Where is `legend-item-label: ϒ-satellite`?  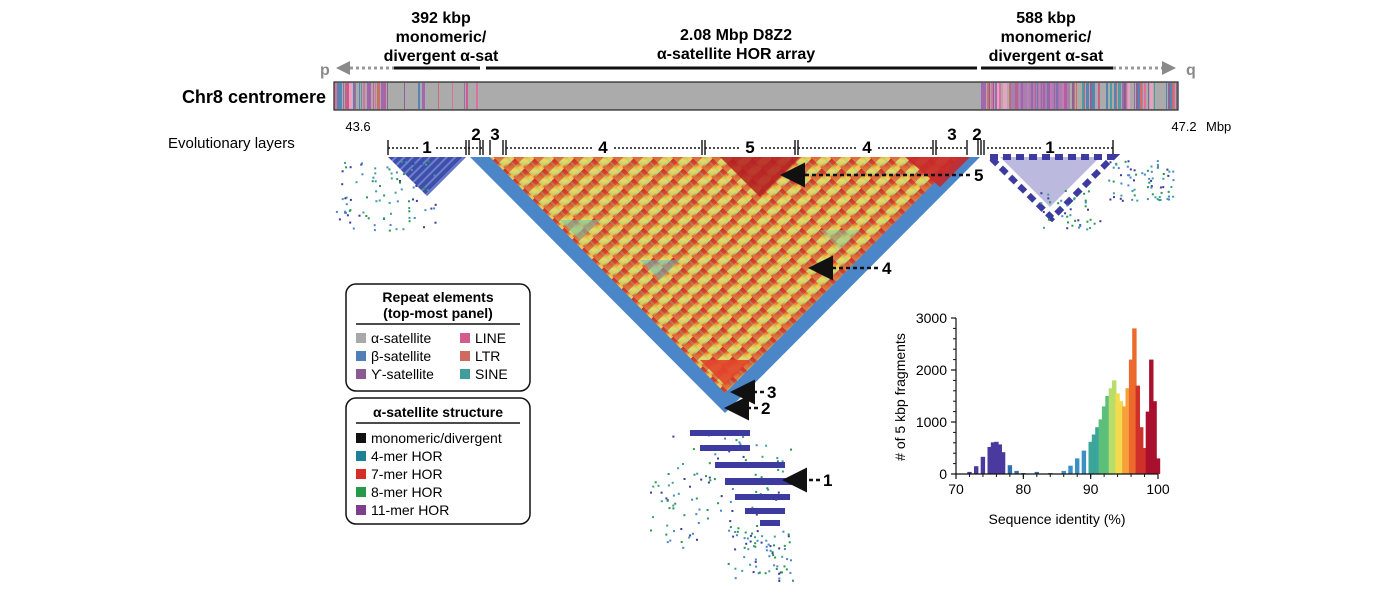 legend-item-label: ϒ-satellite is located at coordinates (402, 374).